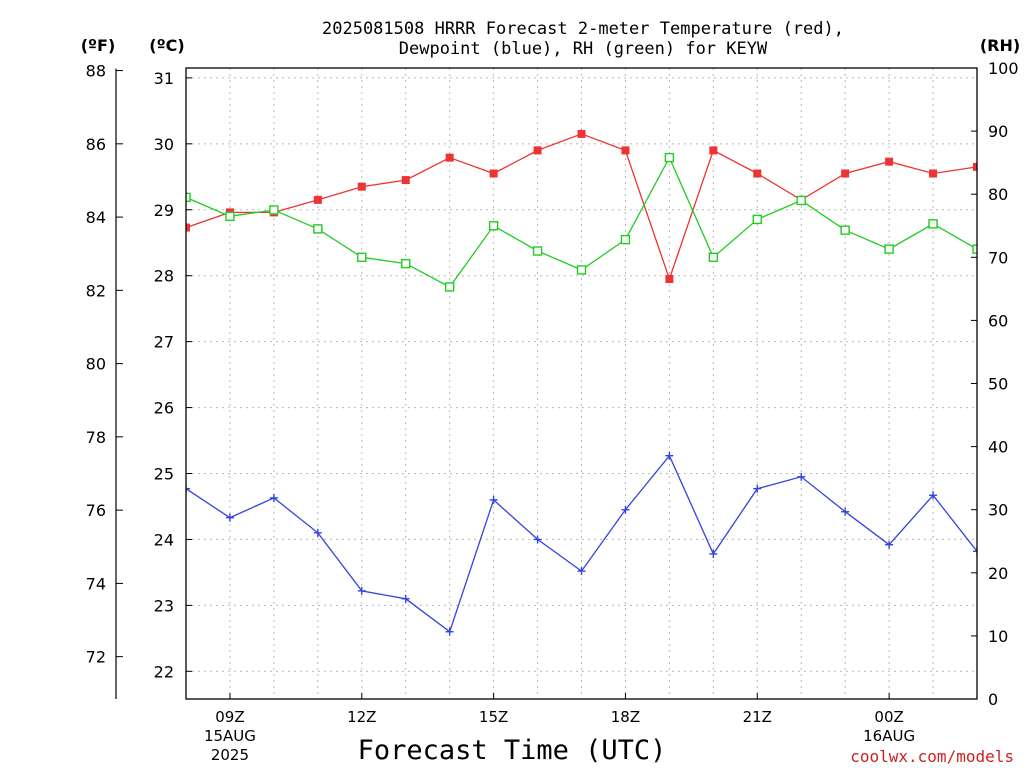 This screenshot has width=1024, height=768. I want to click on x-tick-date-label: 15AUG, so click(230, 736).